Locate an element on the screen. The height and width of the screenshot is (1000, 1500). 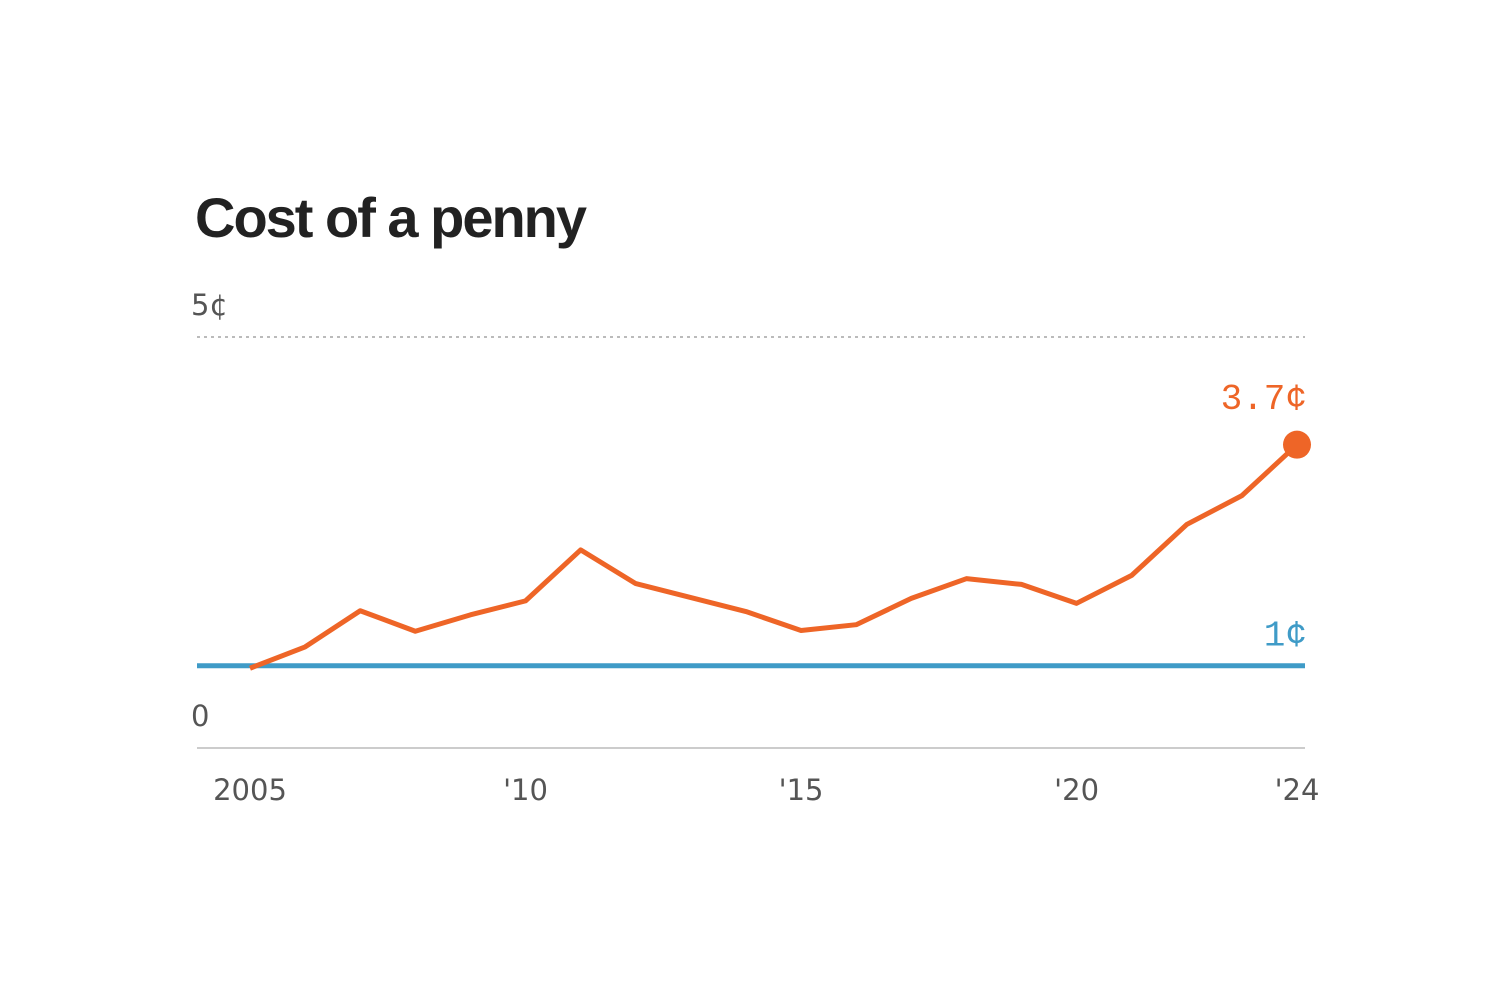
y-tick-label: 0 is located at coordinates (200, 716).